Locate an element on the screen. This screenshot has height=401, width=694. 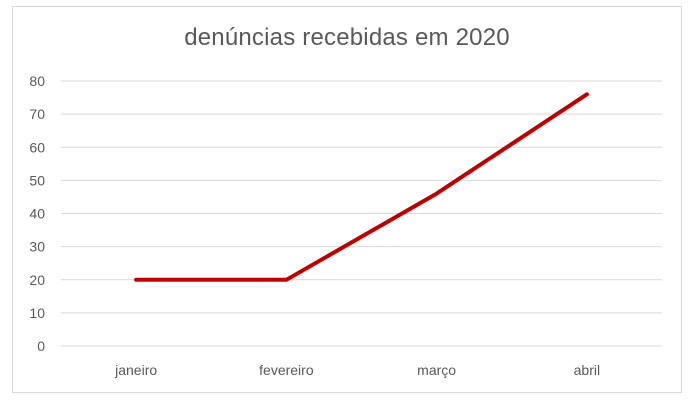
y-tick-label: 40 is located at coordinates (37, 214).